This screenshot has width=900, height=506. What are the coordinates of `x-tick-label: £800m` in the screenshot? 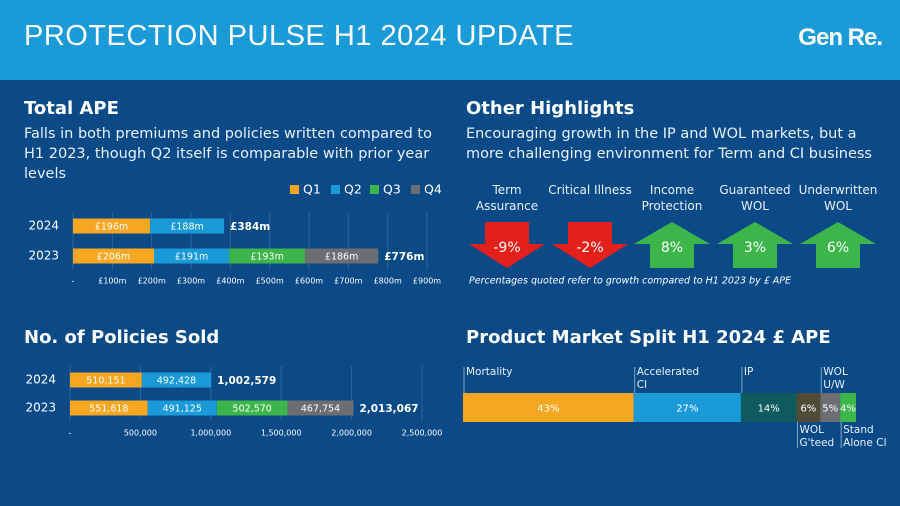 It's located at (388, 281).